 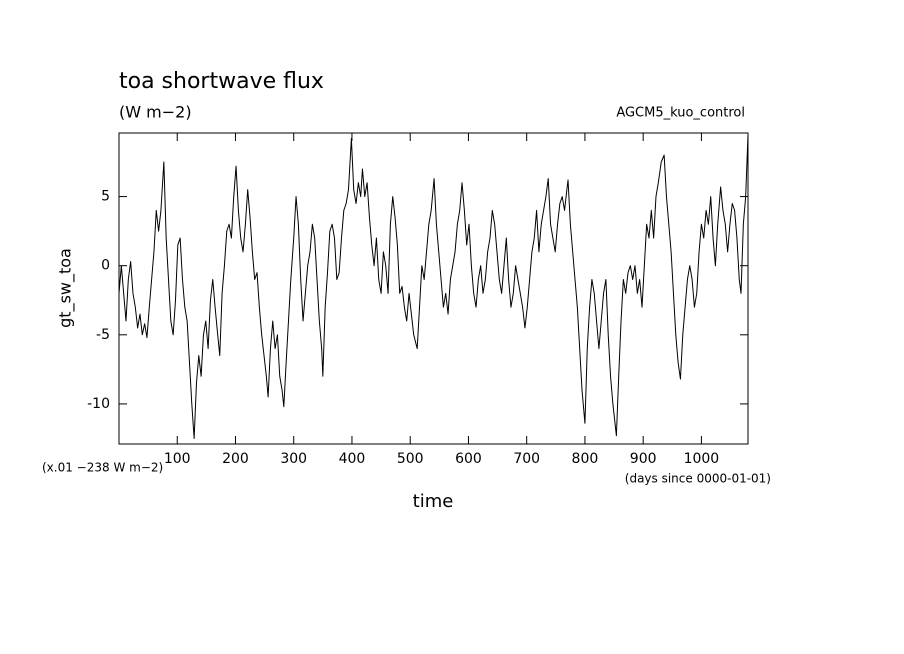 I want to click on y-tick-label: 5, so click(x=105, y=197).